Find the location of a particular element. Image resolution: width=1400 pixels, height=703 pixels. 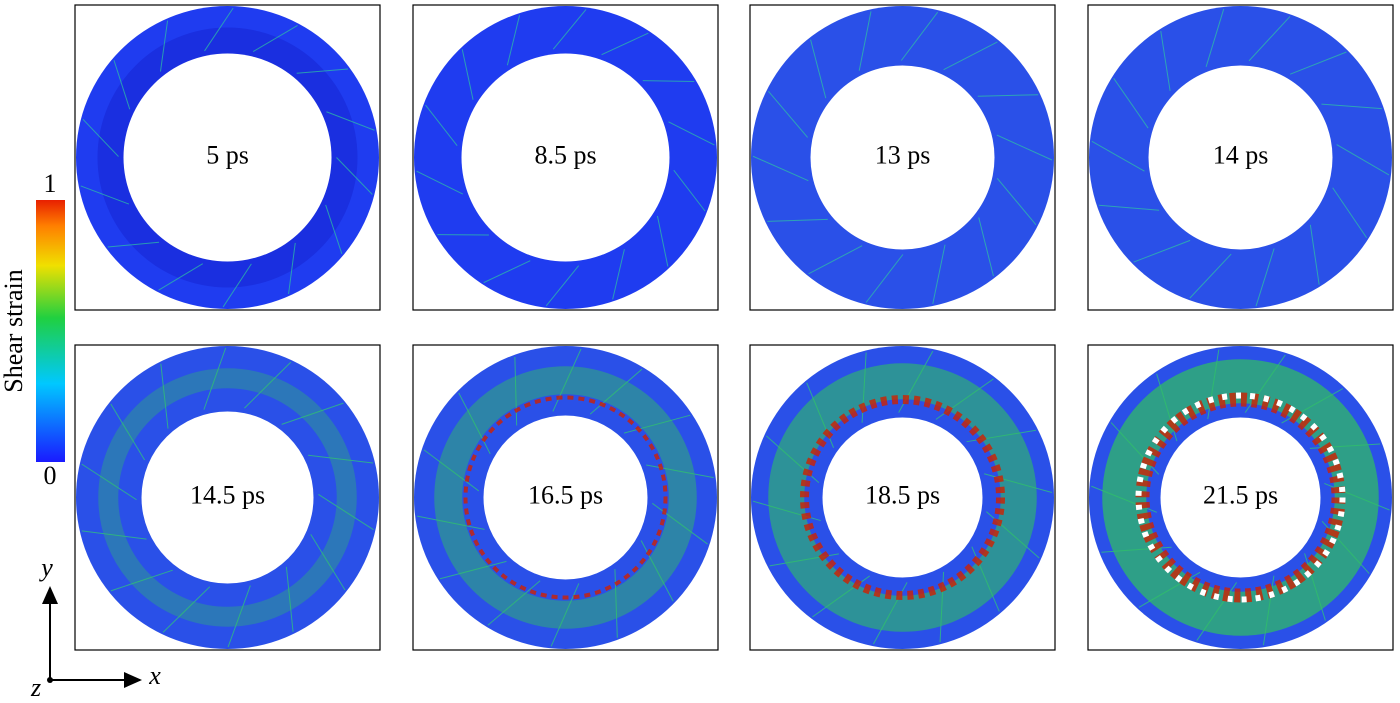

panel-label: 8.5 ps is located at coordinates (565, 154).